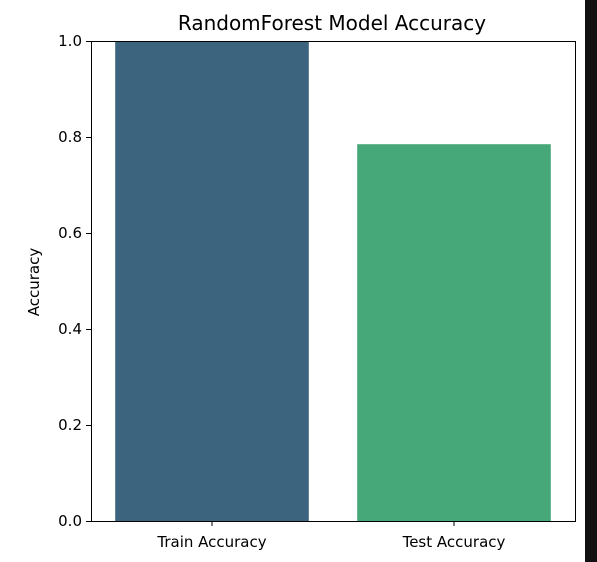  I want to click on y-tick-label: 0.2, so click(70, 425).